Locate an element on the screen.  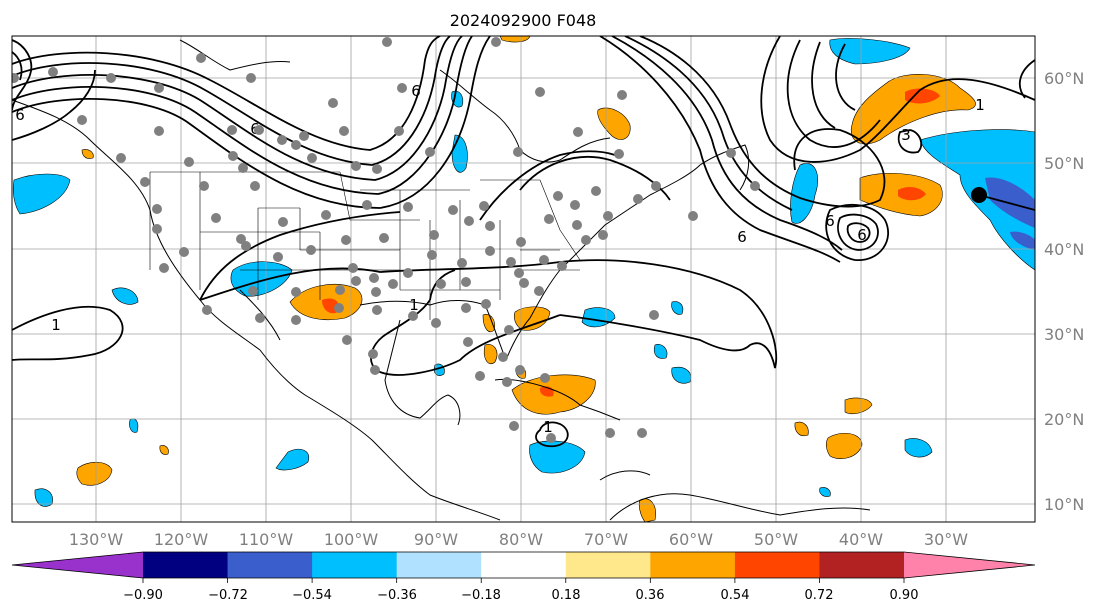
contour-label: 3 is located at coordinates (906, 135).